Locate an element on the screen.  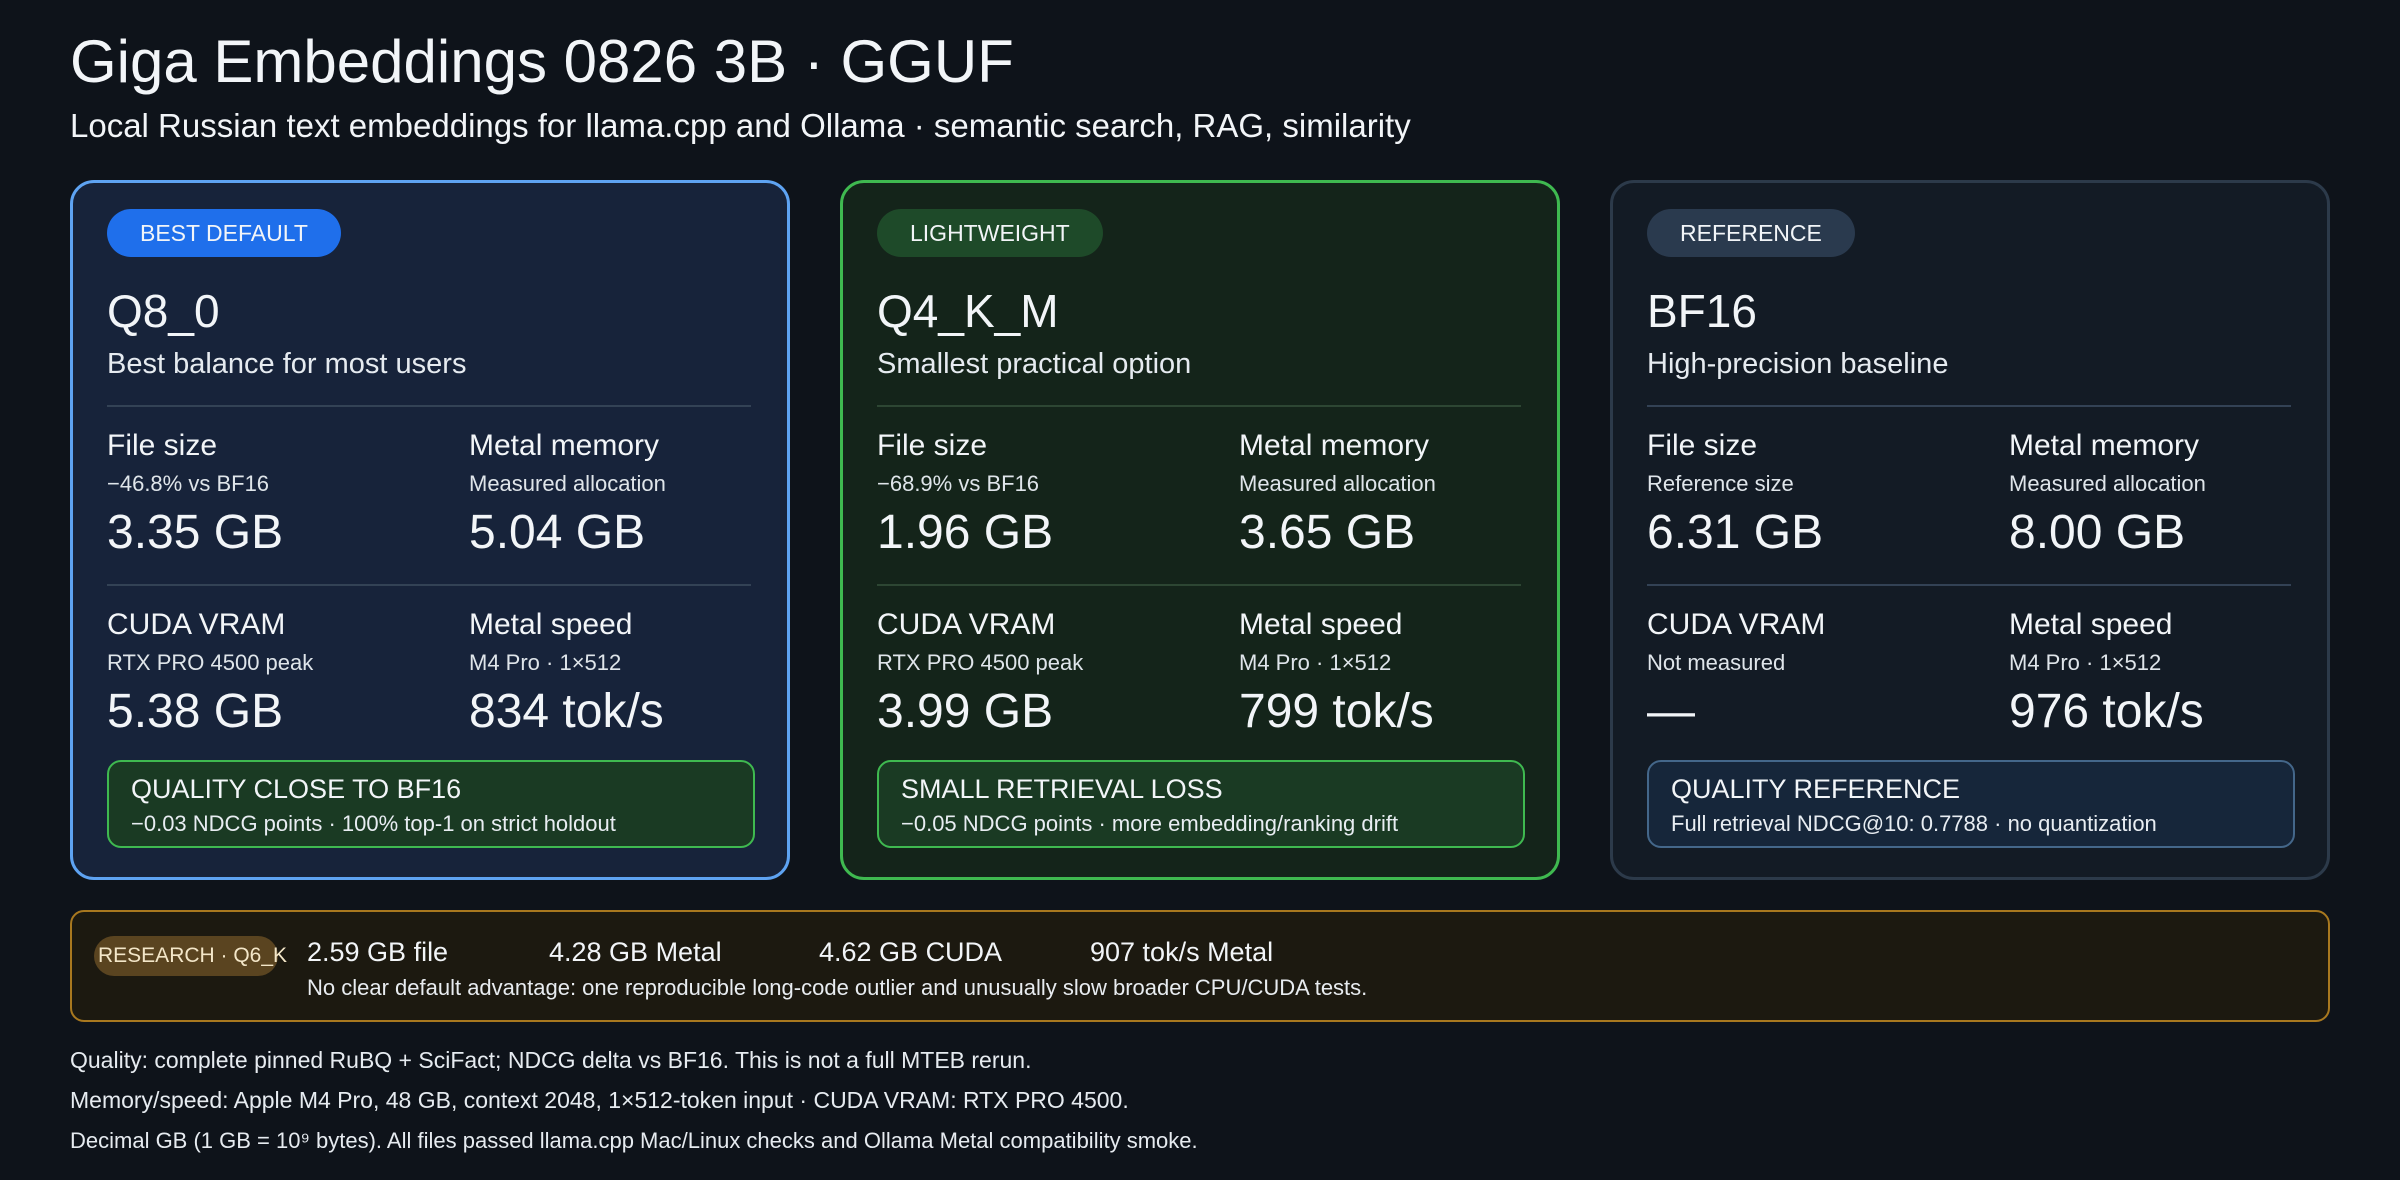
research-stat: 2.59 GB file is located at coordinates (378, 952).